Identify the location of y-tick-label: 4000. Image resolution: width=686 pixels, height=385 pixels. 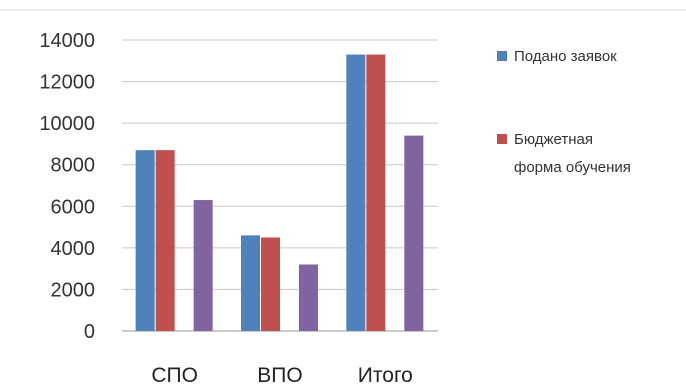
(73, 249).